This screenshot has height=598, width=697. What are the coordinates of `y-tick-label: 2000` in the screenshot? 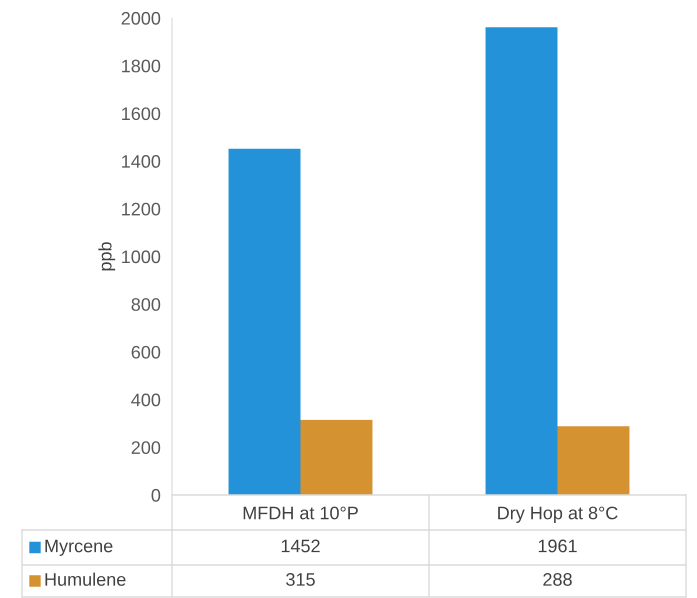 It's located at (141, 18).